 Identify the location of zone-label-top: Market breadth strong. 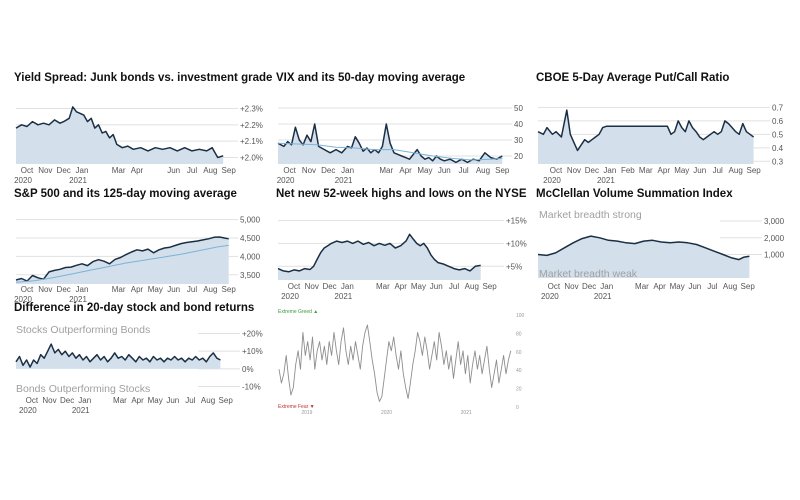
(590, 215).